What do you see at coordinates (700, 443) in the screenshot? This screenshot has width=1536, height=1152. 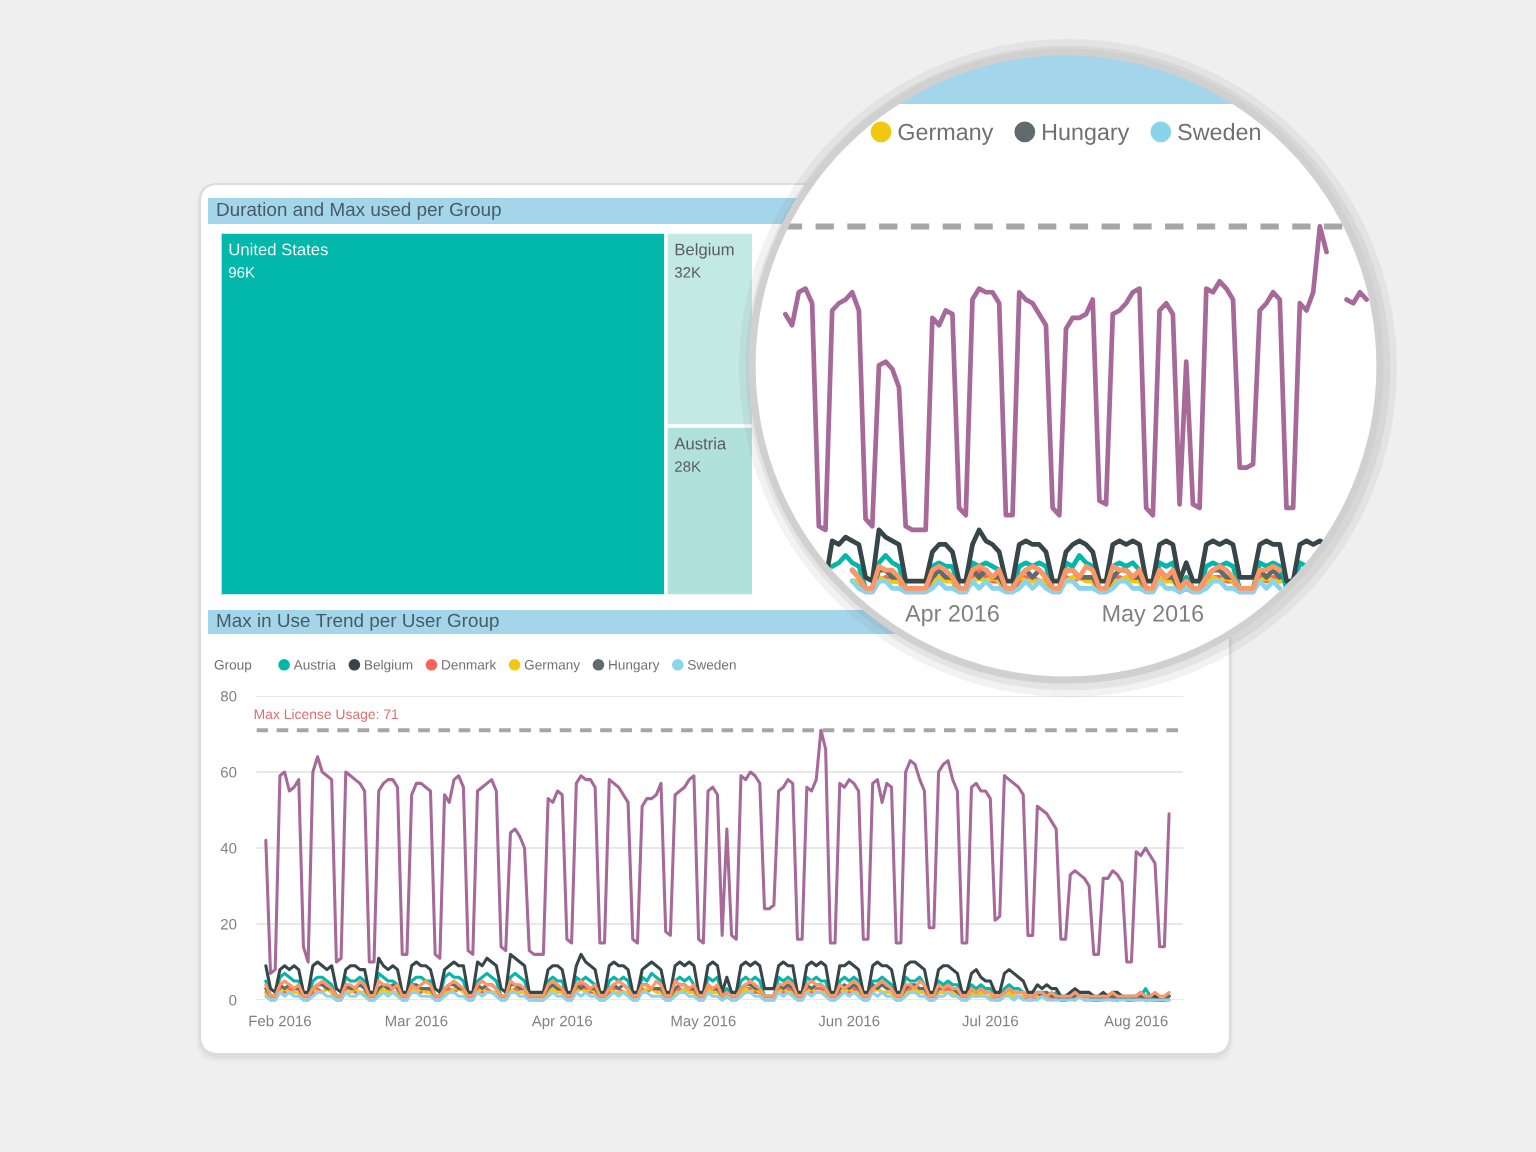 I see `category-label: Austria` at bounding box center [700, 443].